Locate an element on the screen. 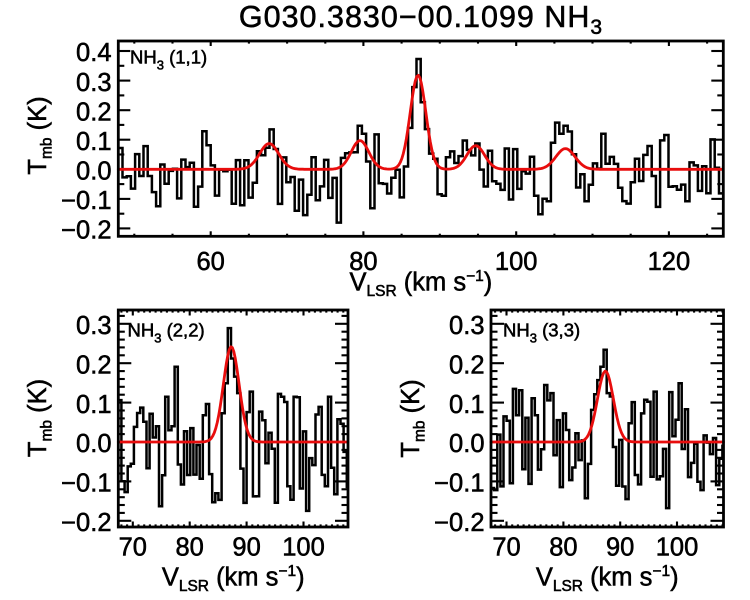 Image resolution: width=750 pixels, height=600 pixels. svg-text: VLSR (km s−1) is located at coordinates (421, 284).